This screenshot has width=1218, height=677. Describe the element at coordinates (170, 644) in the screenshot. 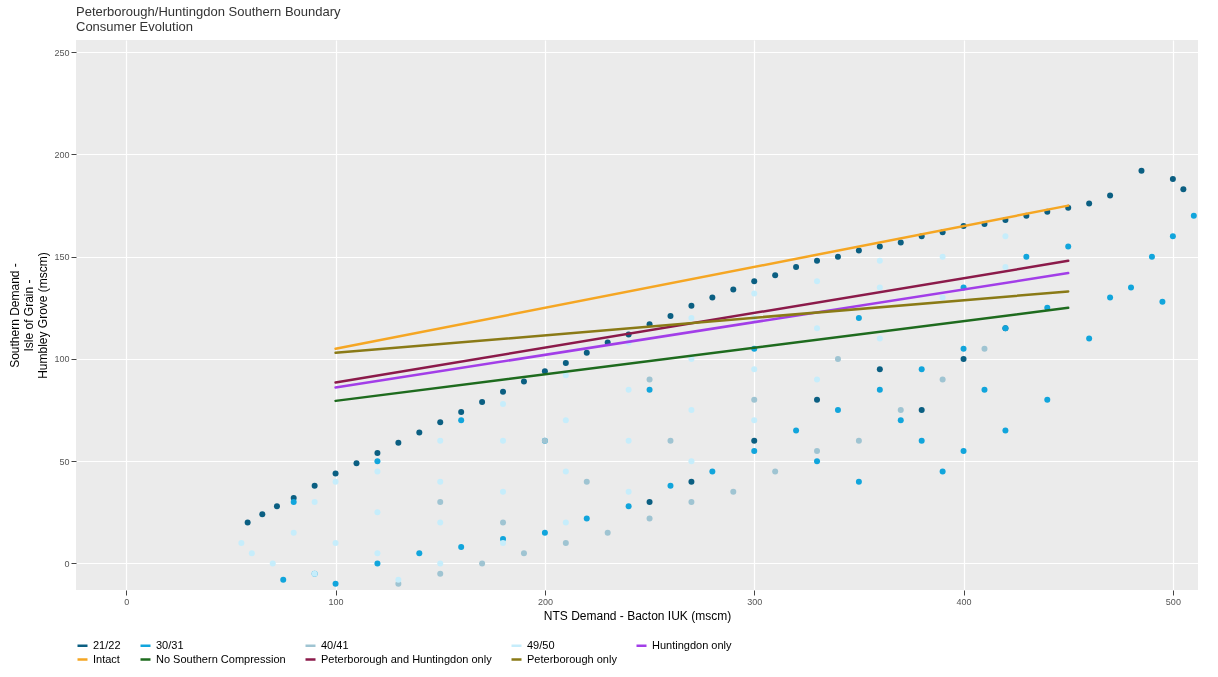

I see `legend-label: 30/31` at that location.